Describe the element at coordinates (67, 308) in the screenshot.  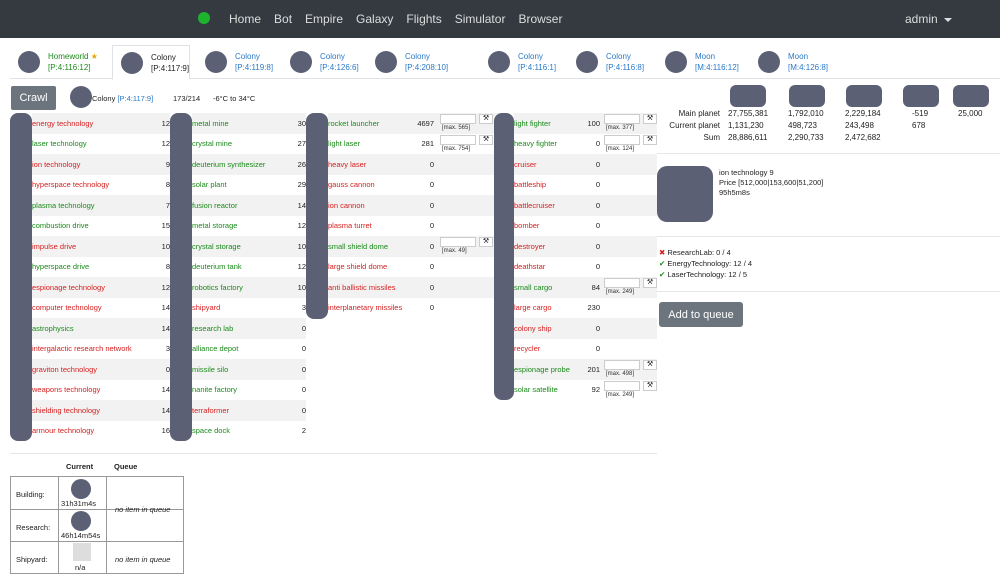
I see `research-name: computer technology` at that location.